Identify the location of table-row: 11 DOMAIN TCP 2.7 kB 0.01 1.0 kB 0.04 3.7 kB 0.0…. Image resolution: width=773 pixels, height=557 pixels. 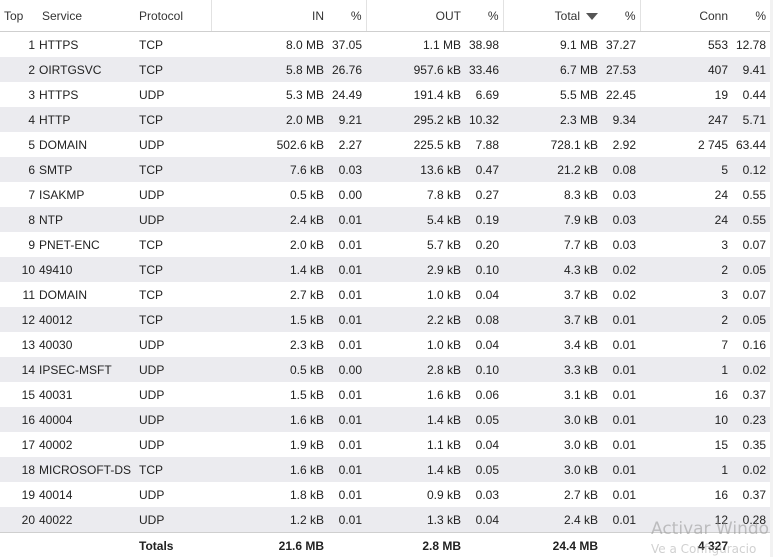
(385, 294).